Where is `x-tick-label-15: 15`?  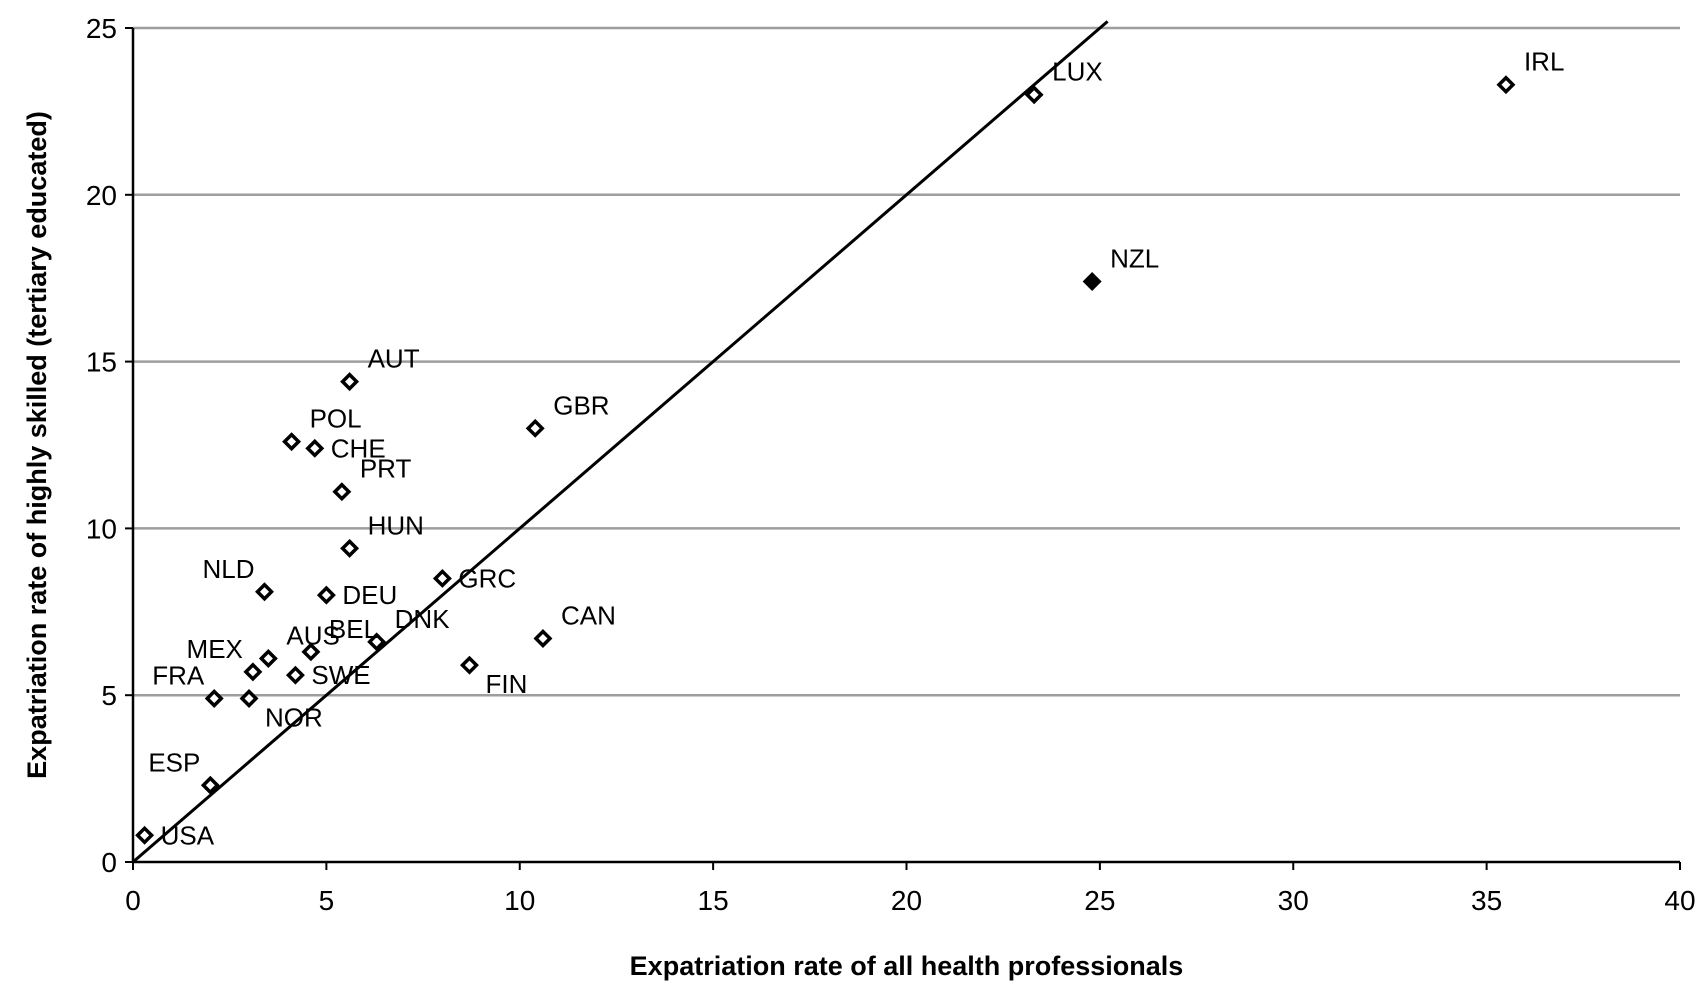
x-tick-label-15: 15 is located at coordinates (713, 900).